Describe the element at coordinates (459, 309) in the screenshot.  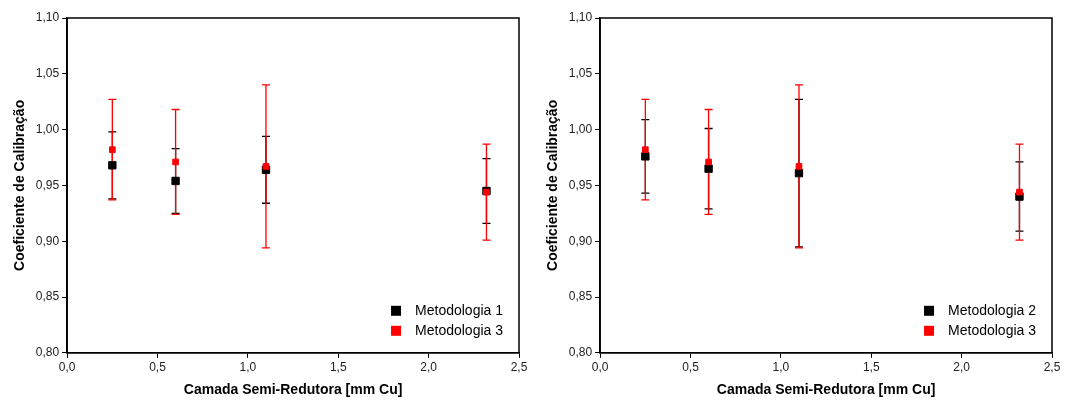
I see `legend-label: Metodologia 1` at that location.